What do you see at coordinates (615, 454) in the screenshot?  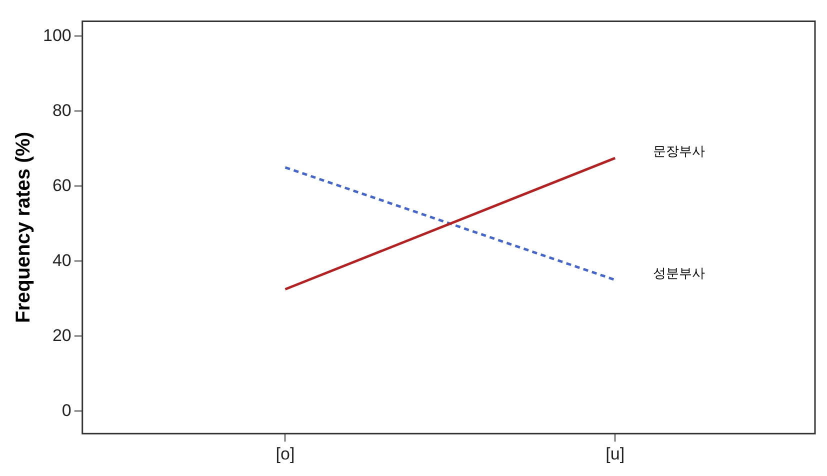 I see `x-tick-label: [u]` at bounding box center [615, 454].